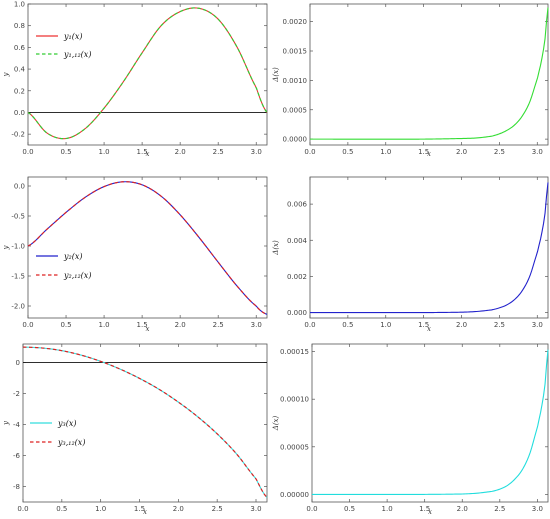  Describe the element at coordinates (72, 36) in the screenshot. I see `legend-label: y₁(x)` at that location.